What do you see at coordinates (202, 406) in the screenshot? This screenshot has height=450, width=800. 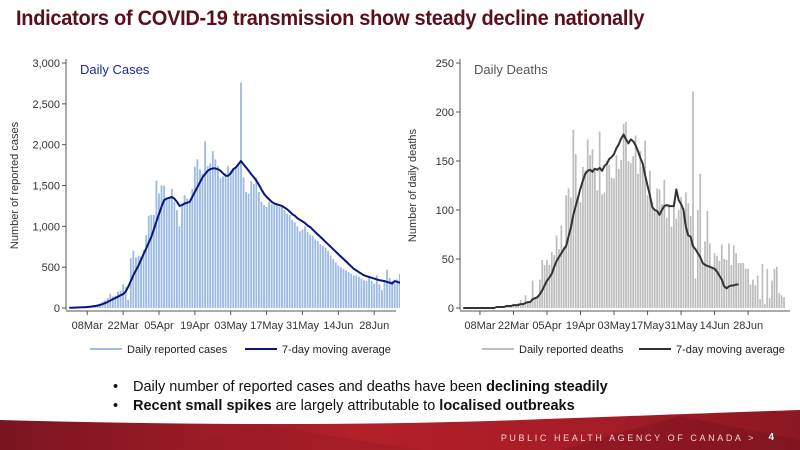 I see `bullet-text-bold: Recent small spikes` at bounding box center [202, 406].